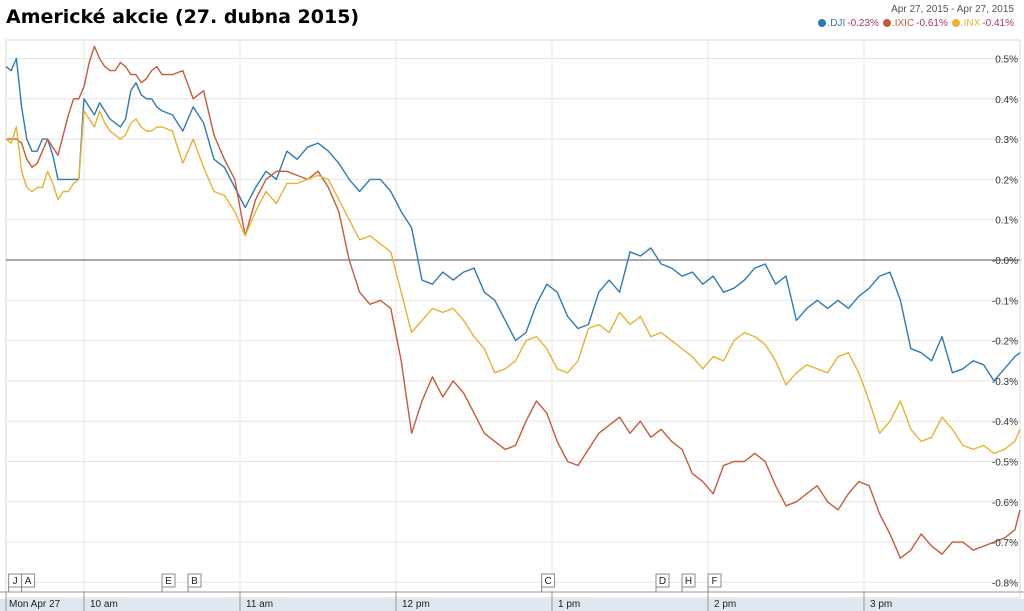  I want to click on legend-symbol: .IXIC, so click(903, 23).